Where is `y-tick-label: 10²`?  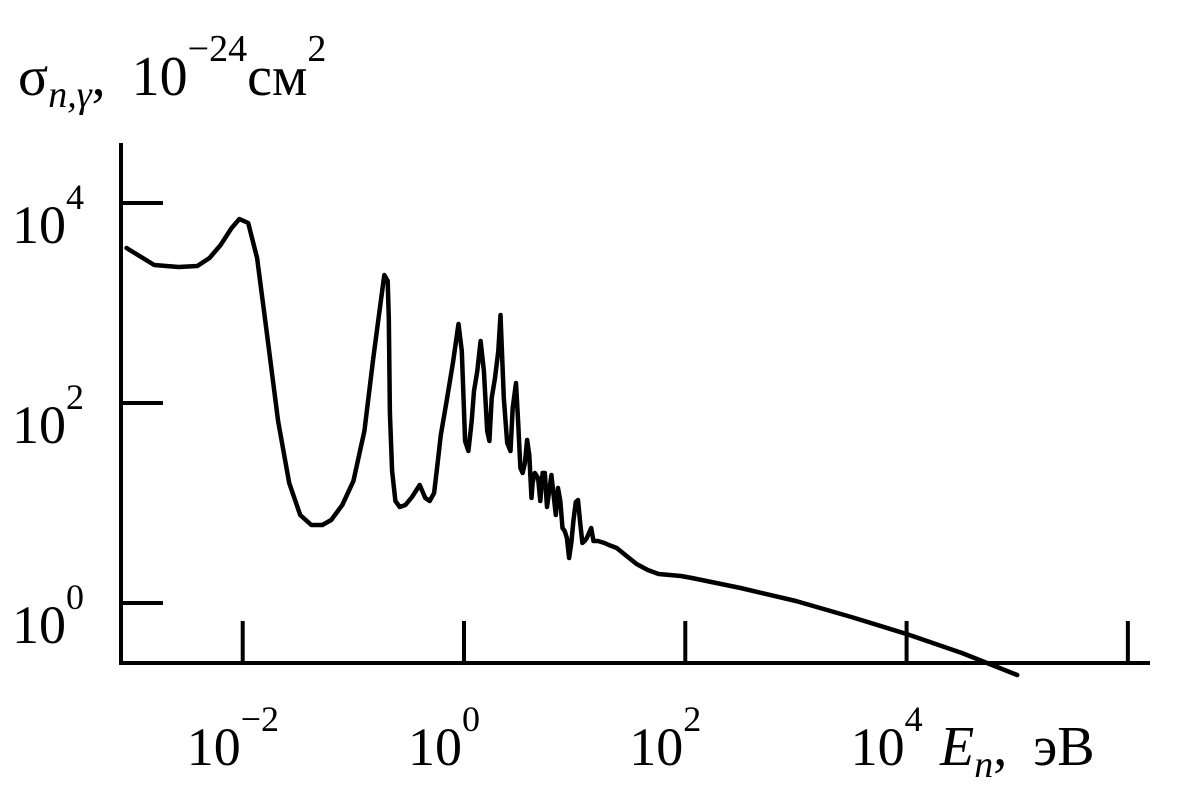 y-tick-label: 10² is located at coordinates (48, 416).